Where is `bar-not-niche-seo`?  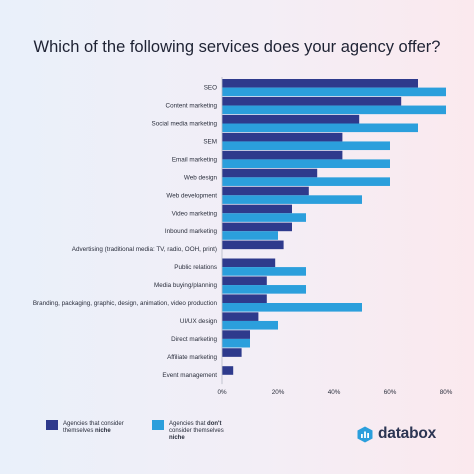 bar-not-niche-seo is located at coordinates (334, 92).